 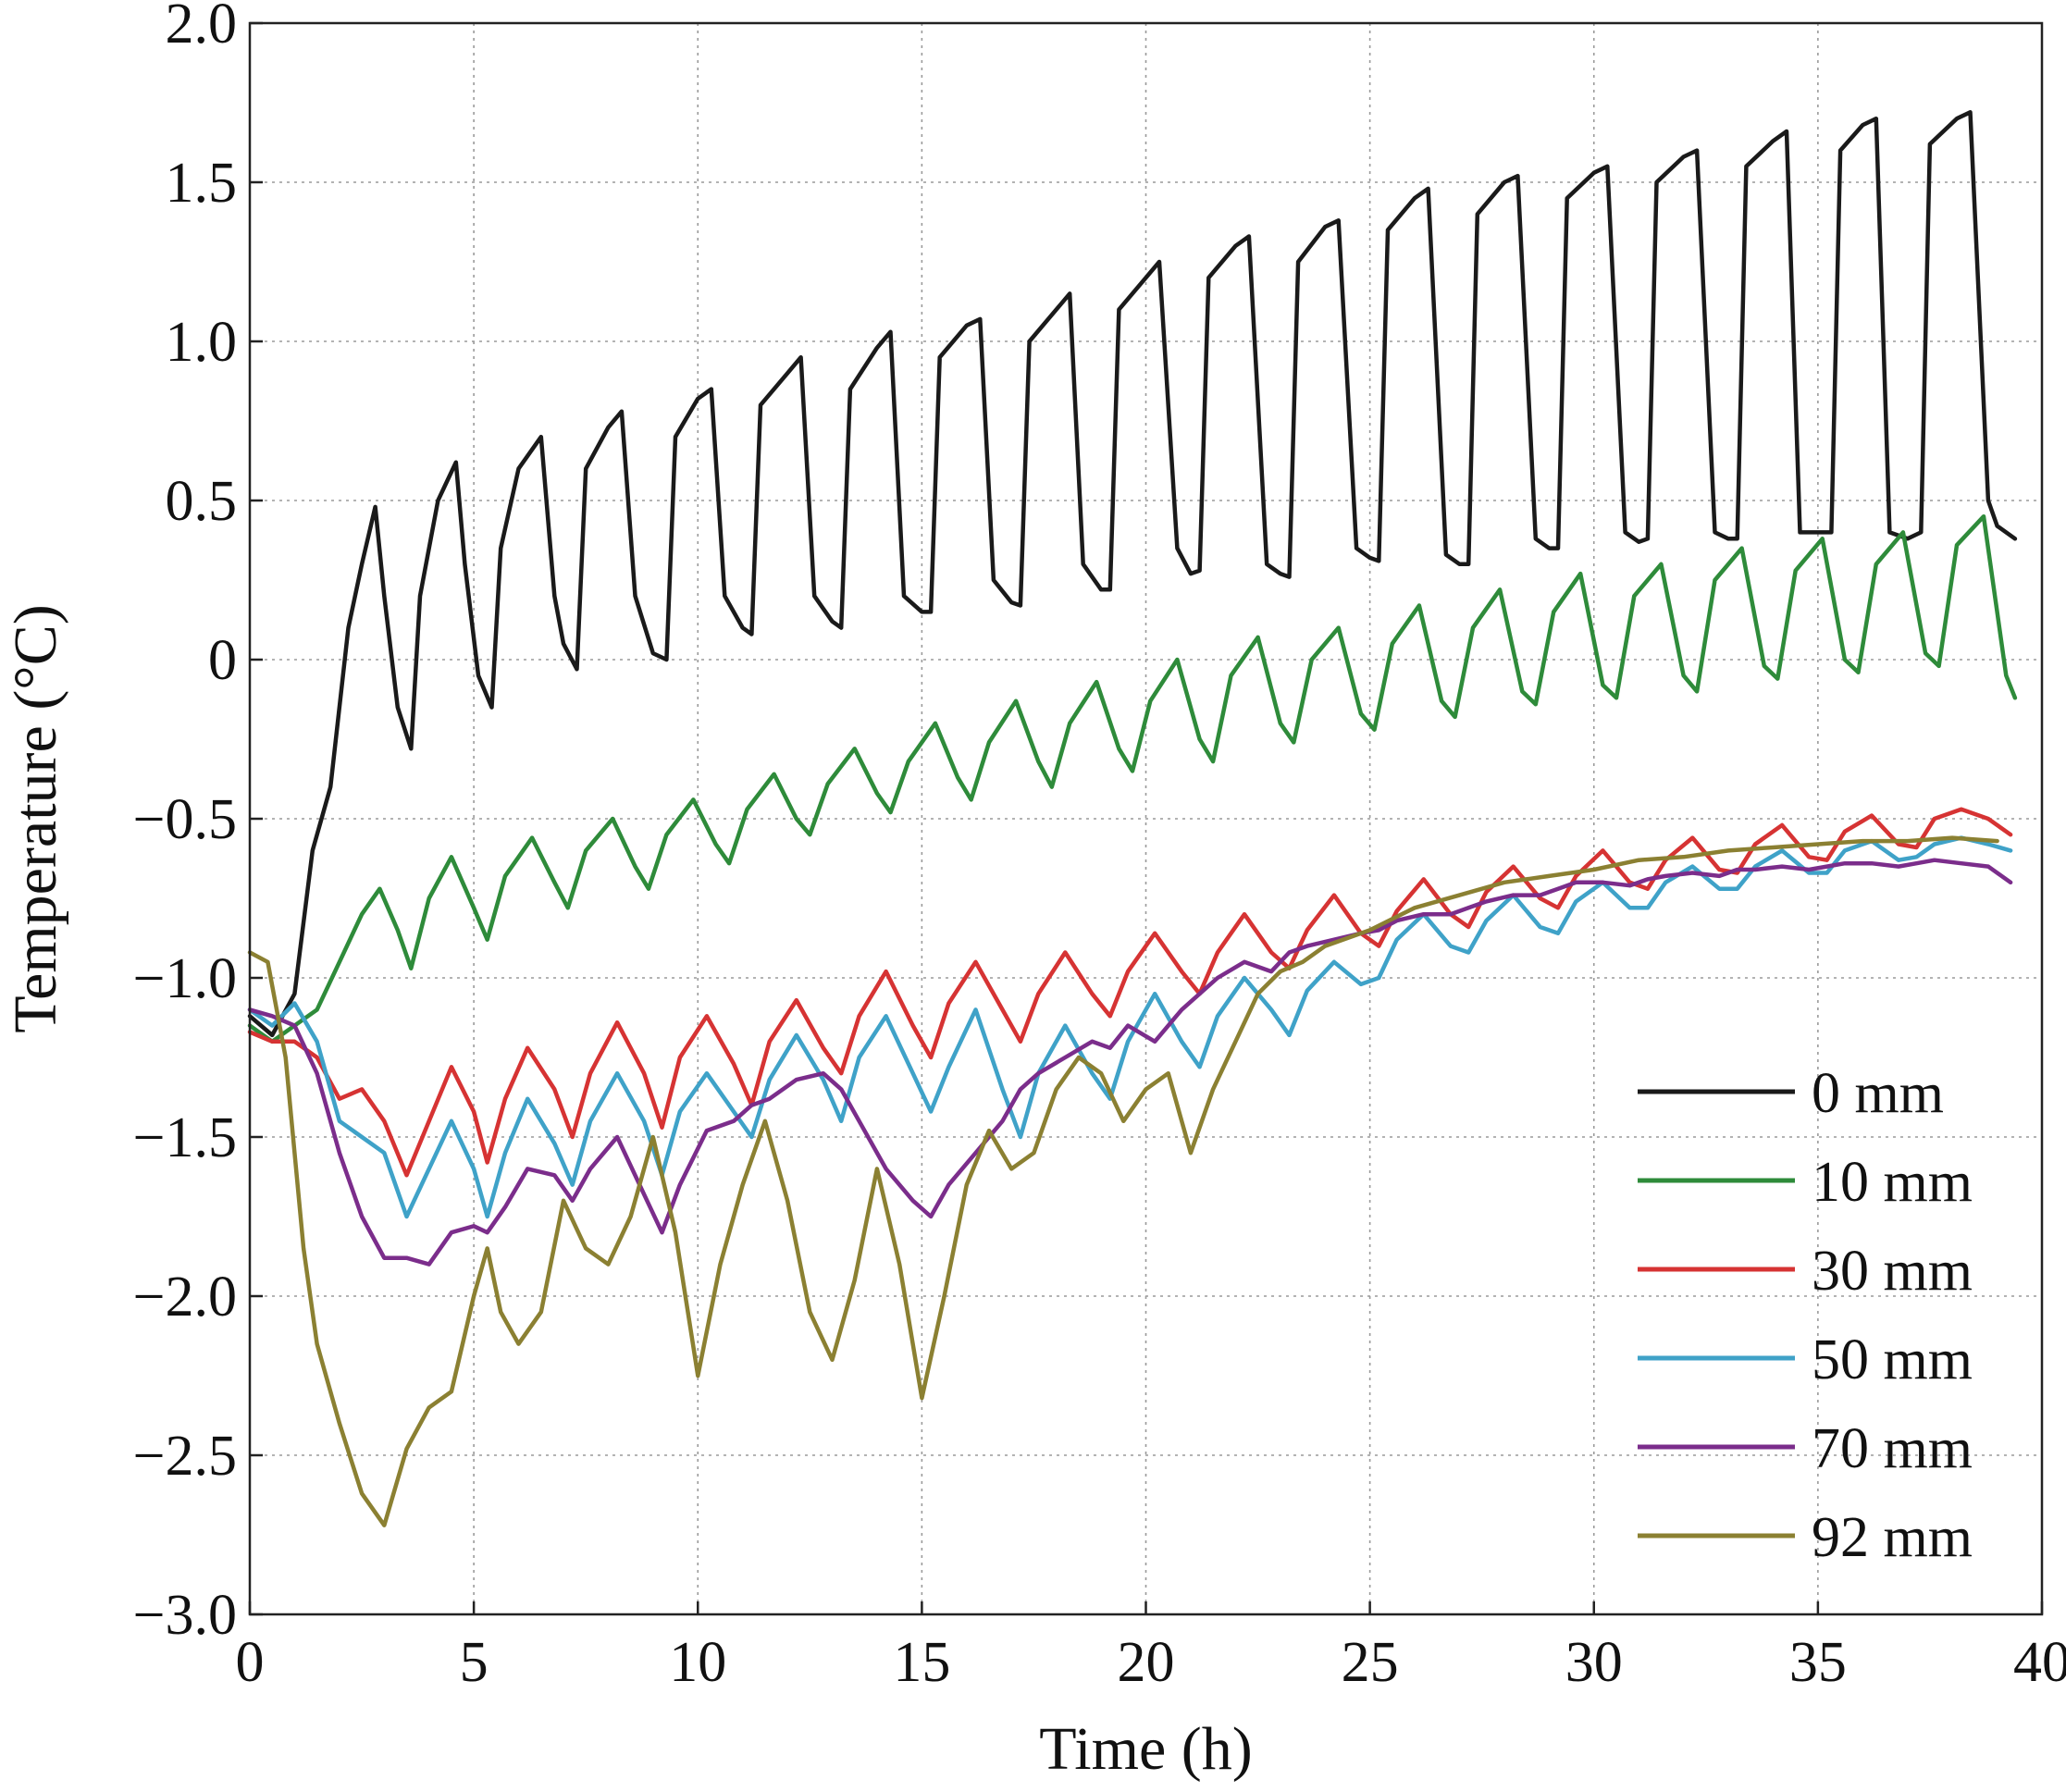 I want to click on legend-label: 92 mm, so click(x=1892, y=1538).